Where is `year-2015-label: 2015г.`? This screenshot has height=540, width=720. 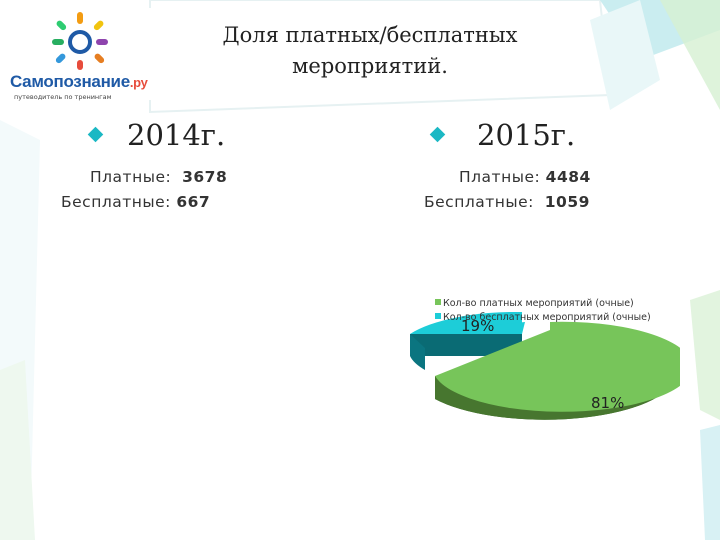 year-2015-label: 2015г. is located at coordinates (526, 135).